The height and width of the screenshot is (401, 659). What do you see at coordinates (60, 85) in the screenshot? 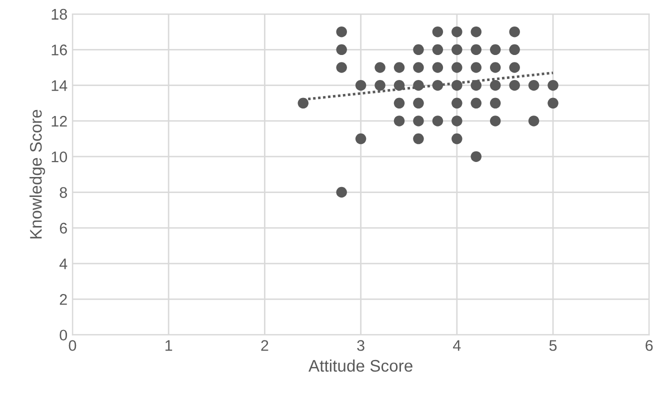
I see `y-tick-label: 14` at bounding box center [60, 85].